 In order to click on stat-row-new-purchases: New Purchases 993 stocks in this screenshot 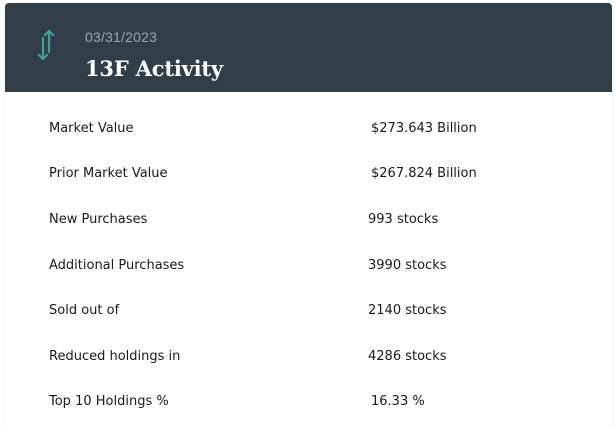, I will do `click(308, 220)`.